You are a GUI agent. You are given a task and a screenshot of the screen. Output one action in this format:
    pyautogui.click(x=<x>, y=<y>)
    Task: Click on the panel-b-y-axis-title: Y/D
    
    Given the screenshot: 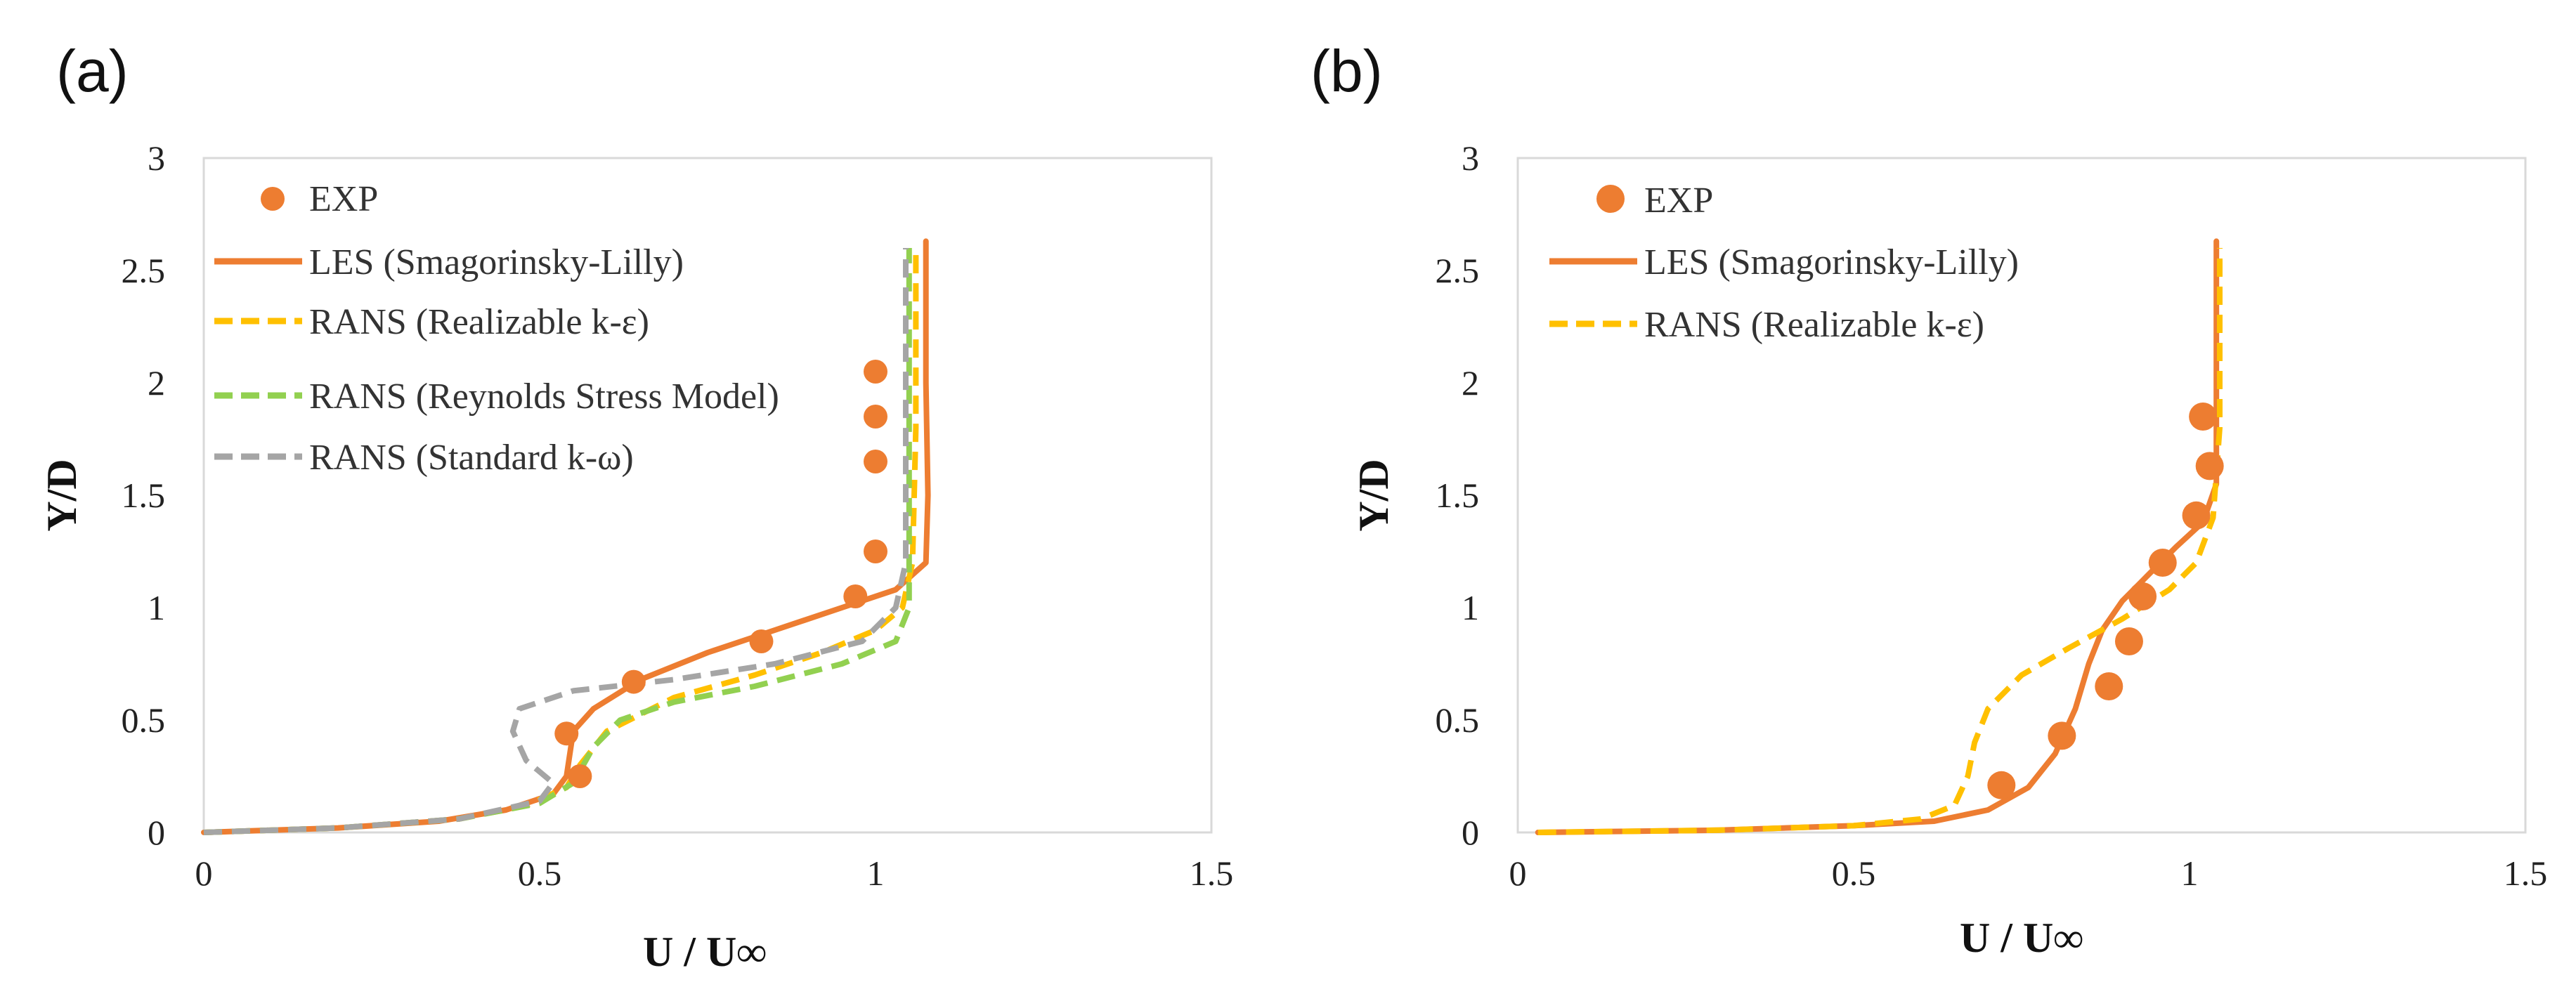 What is the action you would take?
    pyautogui.click(x=1374, y=495)
    